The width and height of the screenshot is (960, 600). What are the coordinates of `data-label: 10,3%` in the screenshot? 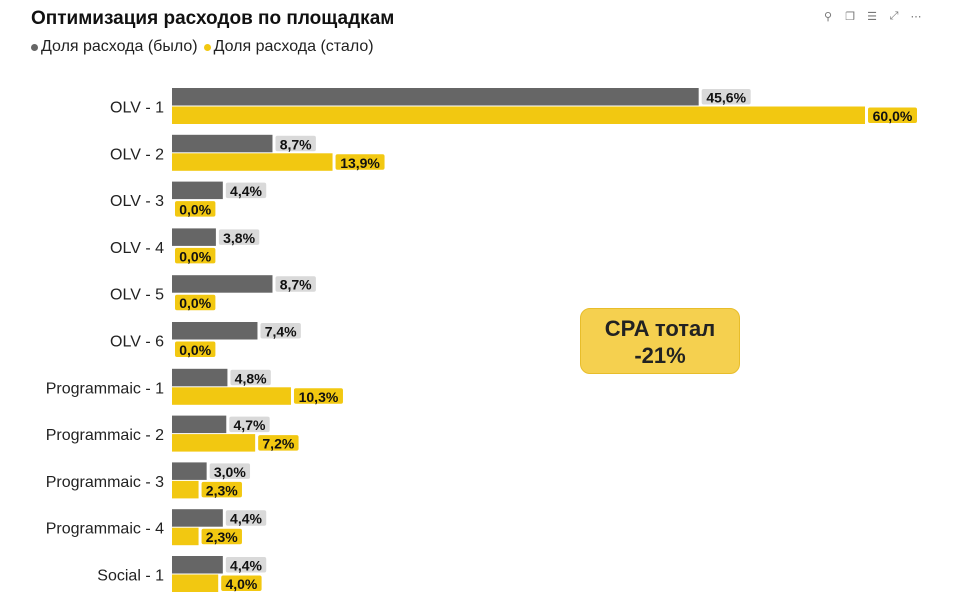 It's located at (319, 397).